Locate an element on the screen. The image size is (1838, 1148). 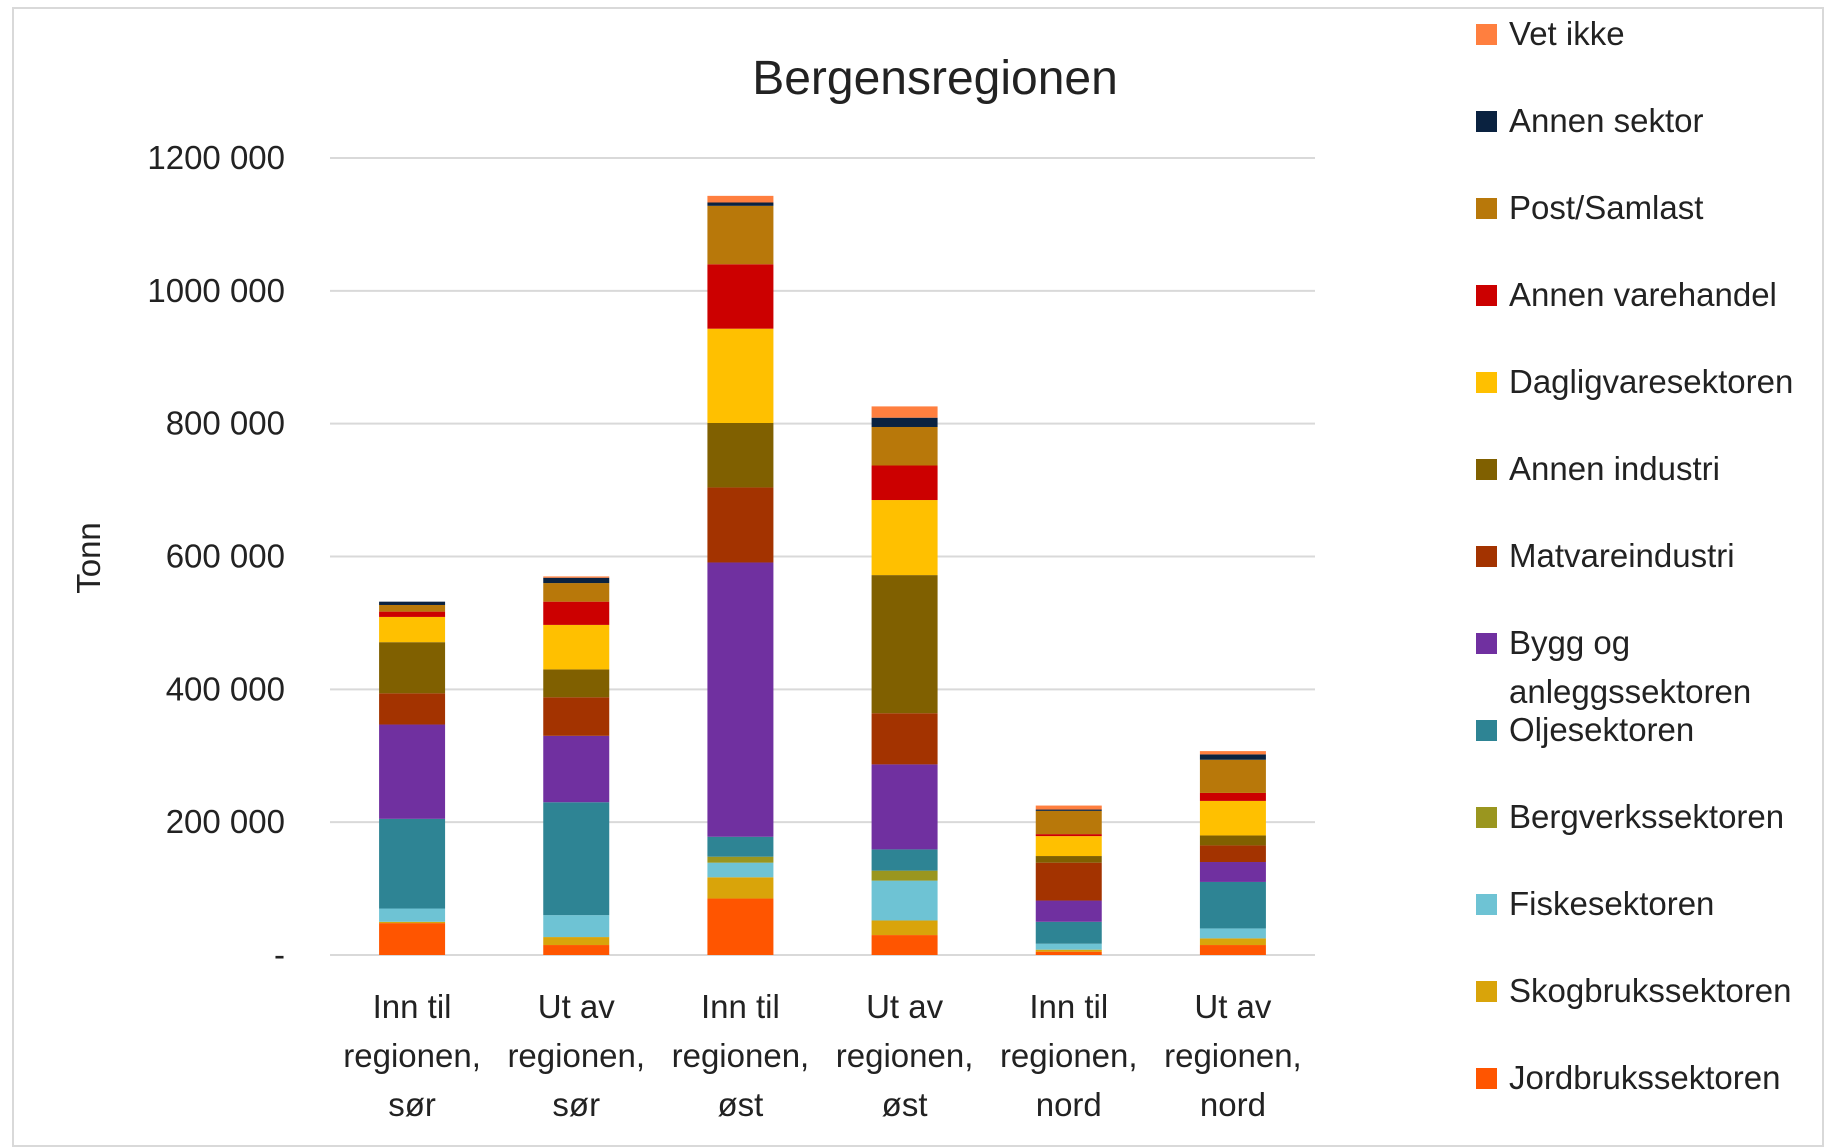
x-category-label: øst is located at coordinates (741, 1104).